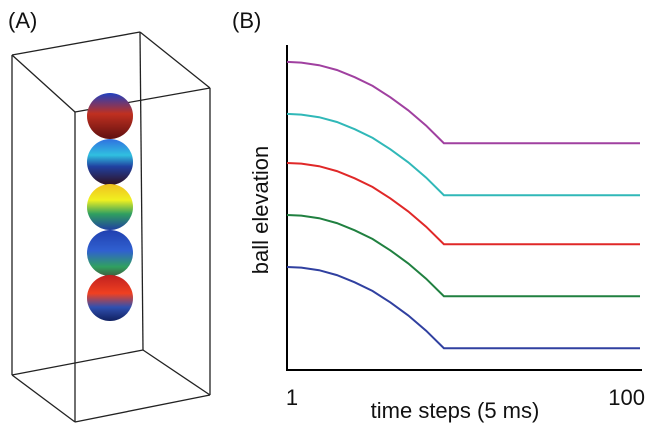 The image size is (657, 433). Describe the element at coordinates (260, 210) in the screenshot. I see `y-axis-label: ball elevation` at that location.